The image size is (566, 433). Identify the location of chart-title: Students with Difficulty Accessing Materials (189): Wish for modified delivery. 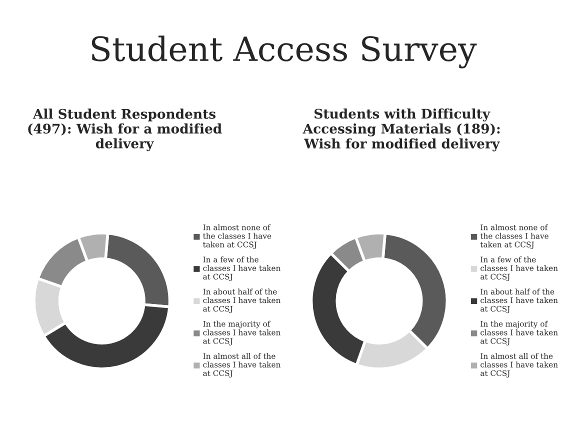
(401, 130).